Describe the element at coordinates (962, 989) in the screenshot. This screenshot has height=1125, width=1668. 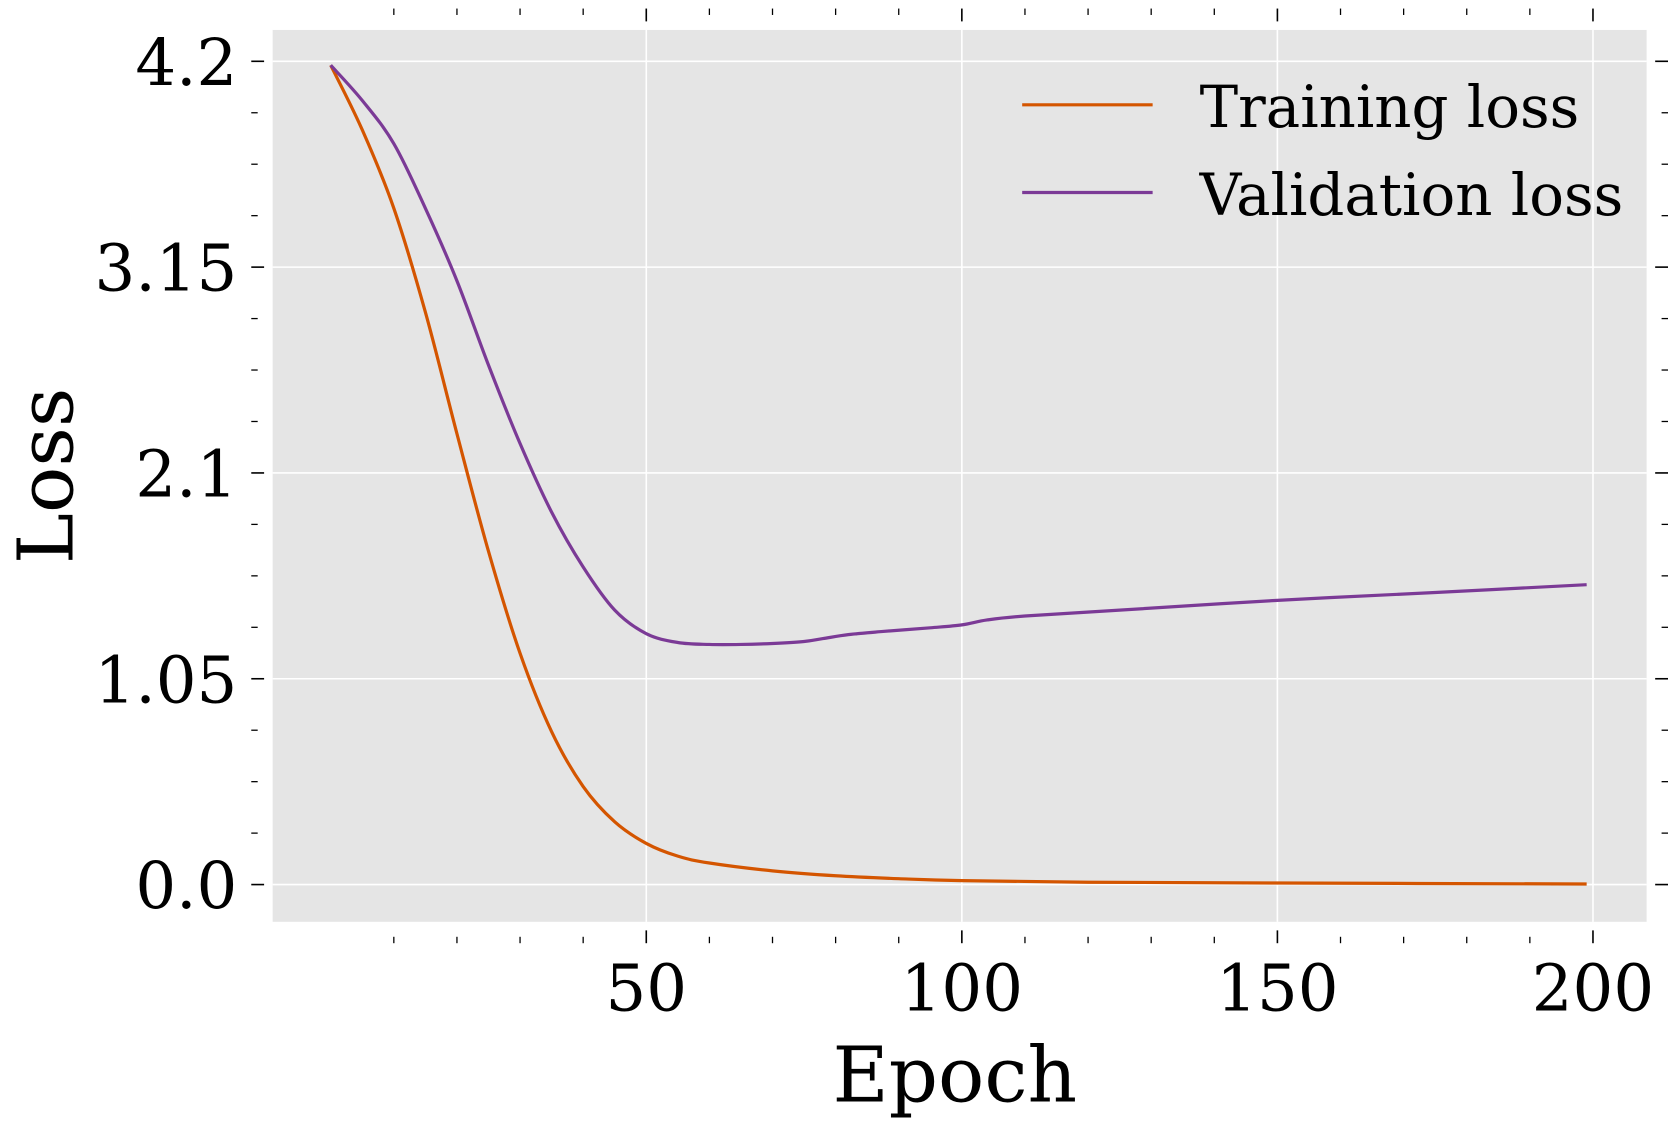
I see `x-tick-label: 100` at that location.